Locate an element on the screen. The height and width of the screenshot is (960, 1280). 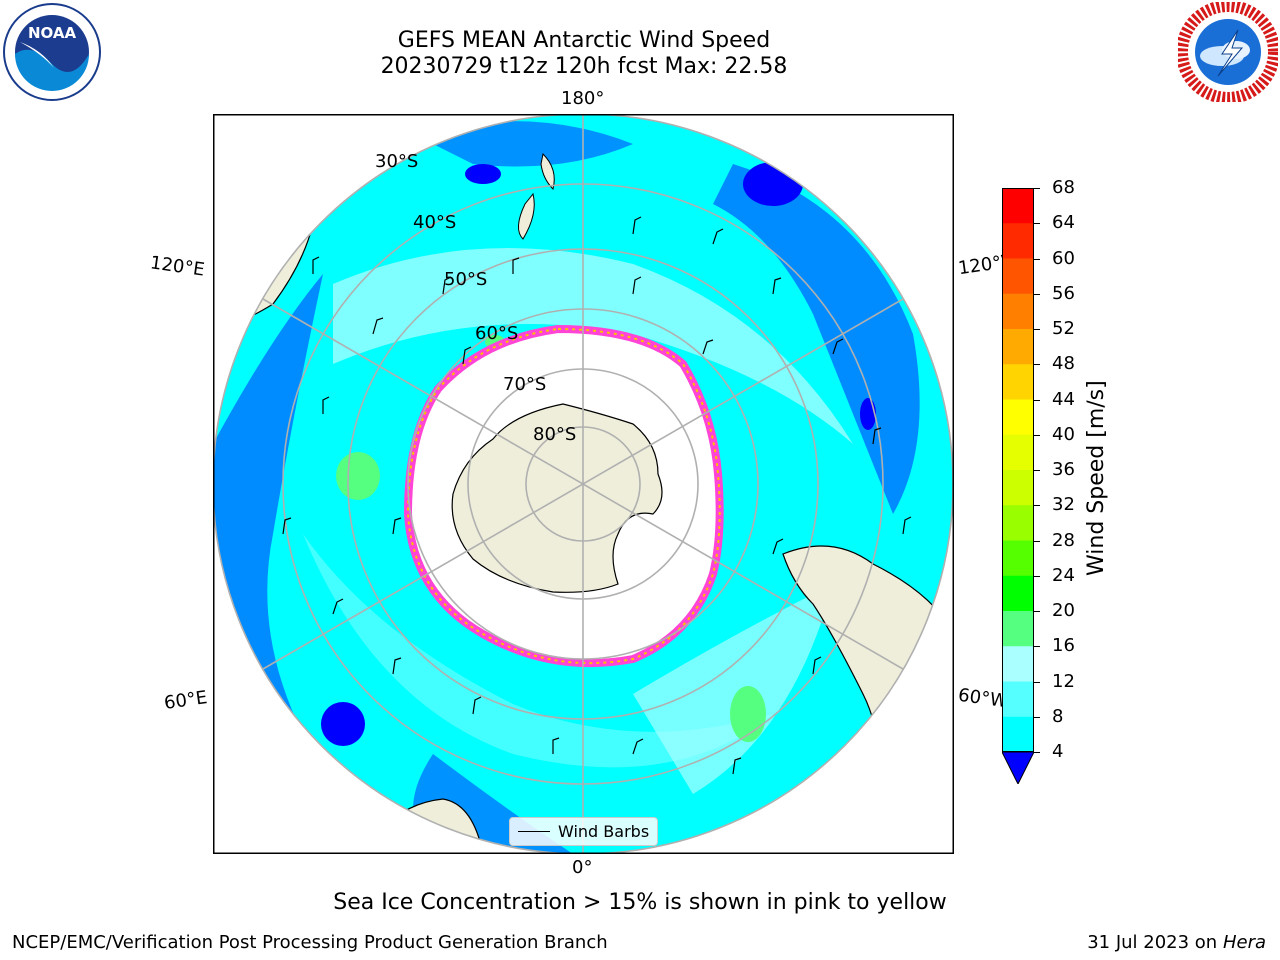
map-legend: Wind Barbs is located at coordinates (584, 831).